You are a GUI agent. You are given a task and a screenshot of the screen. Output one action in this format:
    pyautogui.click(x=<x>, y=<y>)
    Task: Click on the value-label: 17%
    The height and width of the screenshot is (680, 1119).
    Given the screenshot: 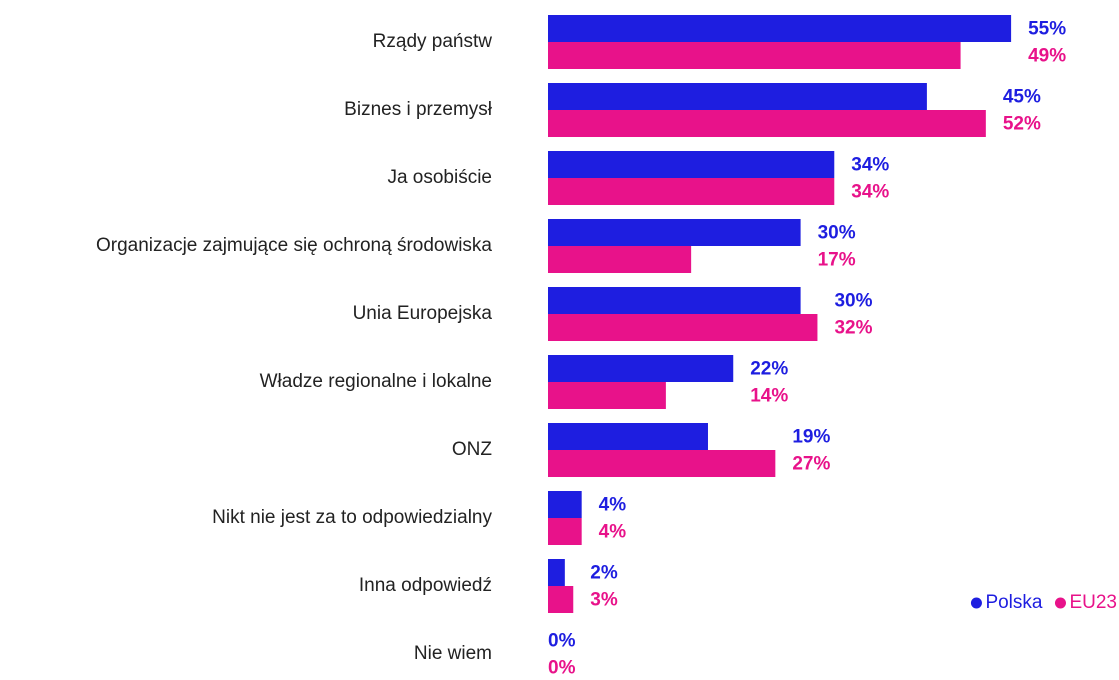 What is the action you would take?
    pyautogui.click(x=837, y=260)
    